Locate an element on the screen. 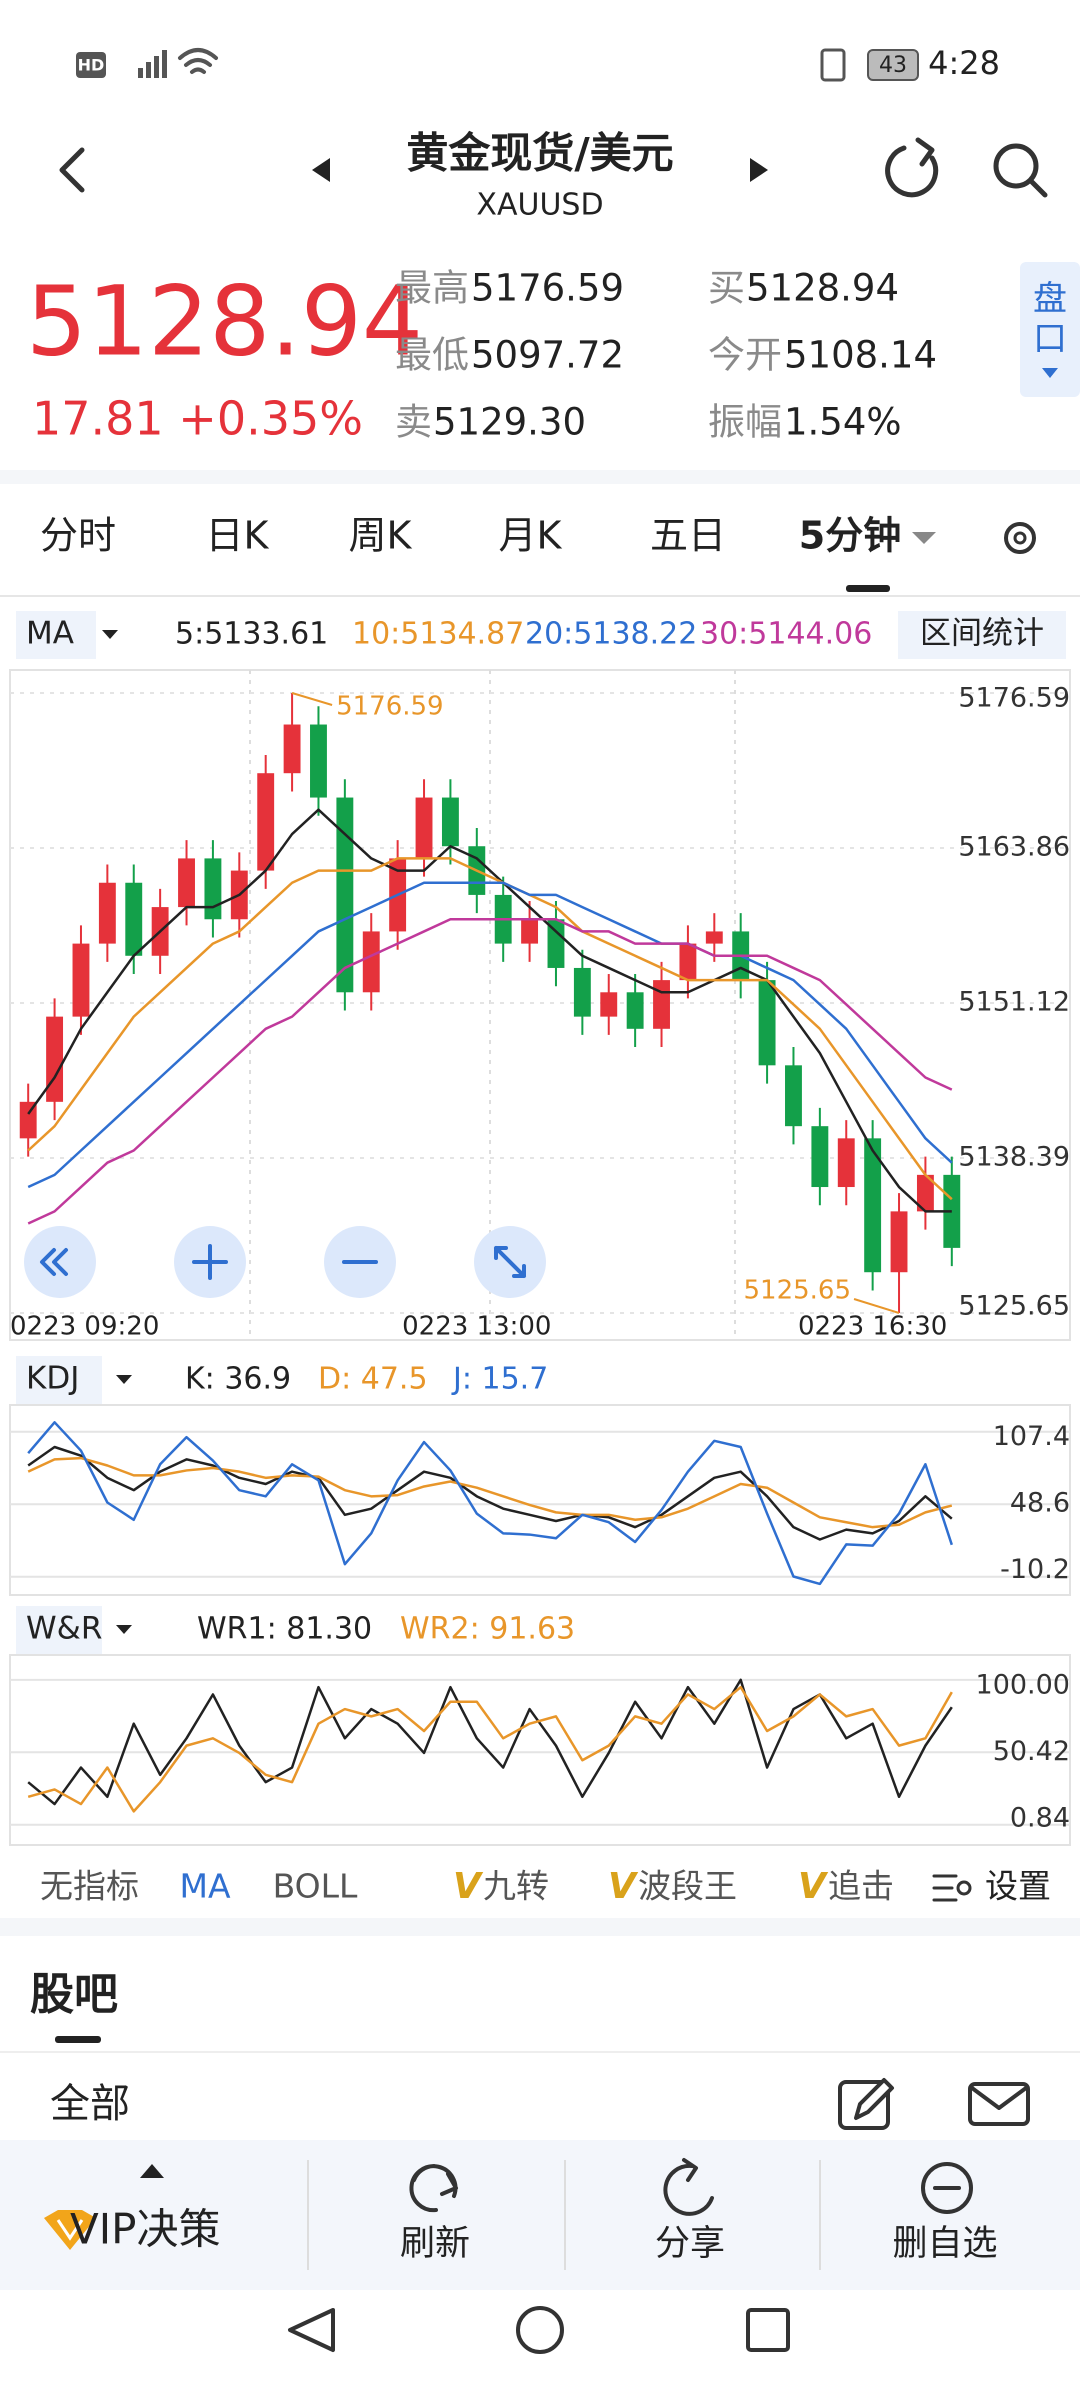 The image size is (1080, 2388). indicator-tab: 波段王 is located at coordinates (687, 1886).